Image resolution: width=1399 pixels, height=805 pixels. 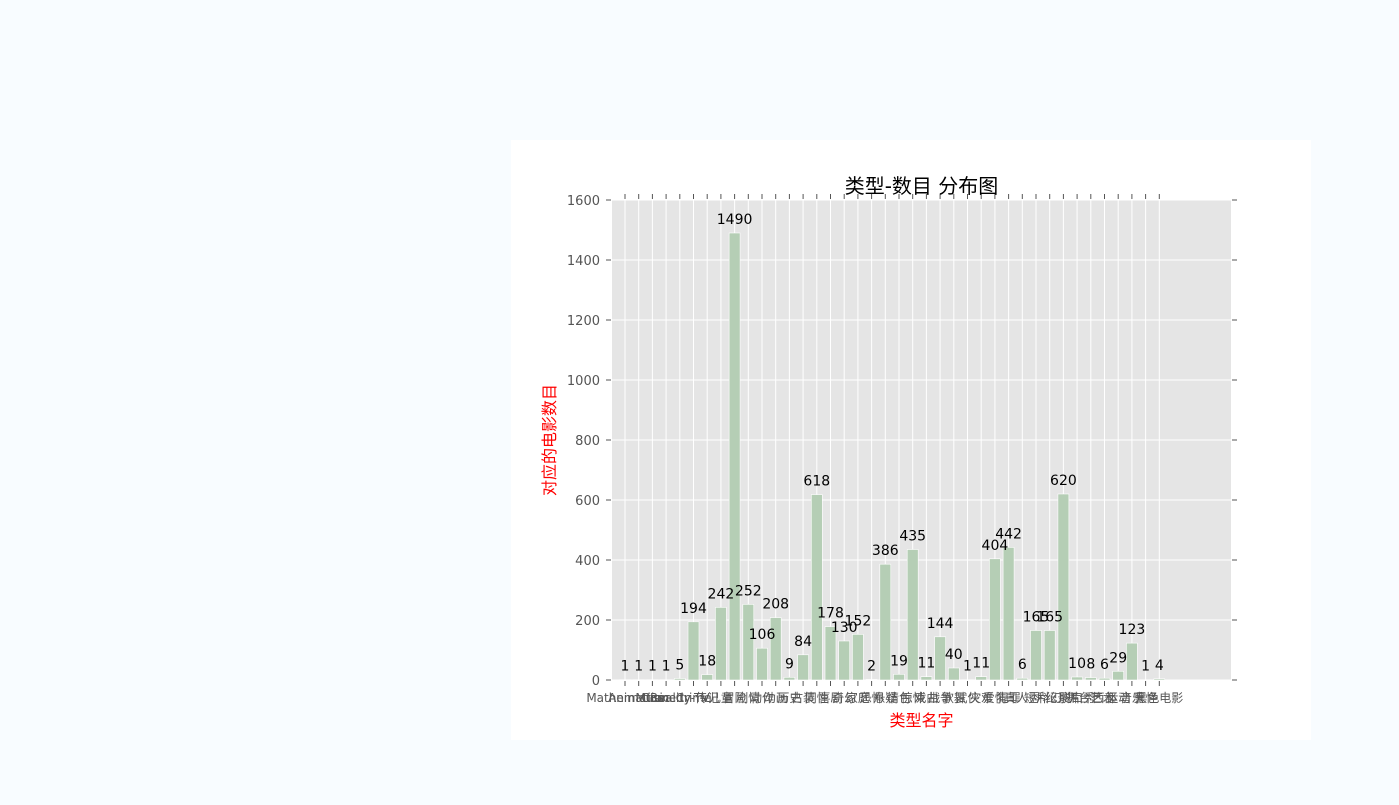 I want to click on y-tick-label: 800, so click(x=587, y=441).